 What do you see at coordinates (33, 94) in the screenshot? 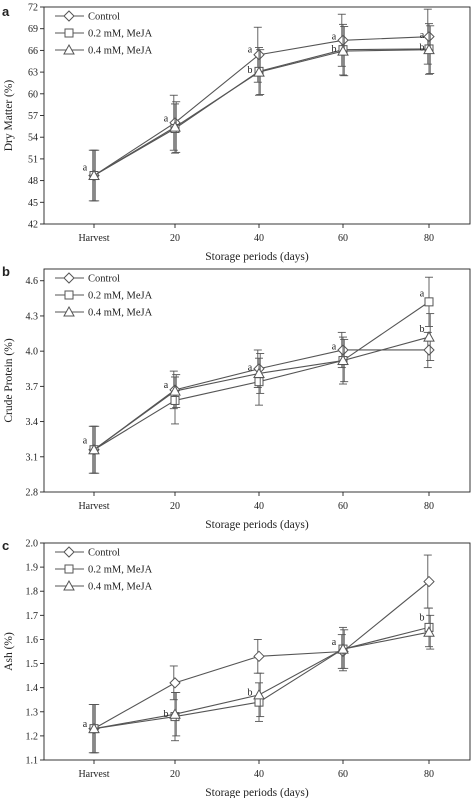
I see `y-tick-label: 60` at bounding box center [33, 94].